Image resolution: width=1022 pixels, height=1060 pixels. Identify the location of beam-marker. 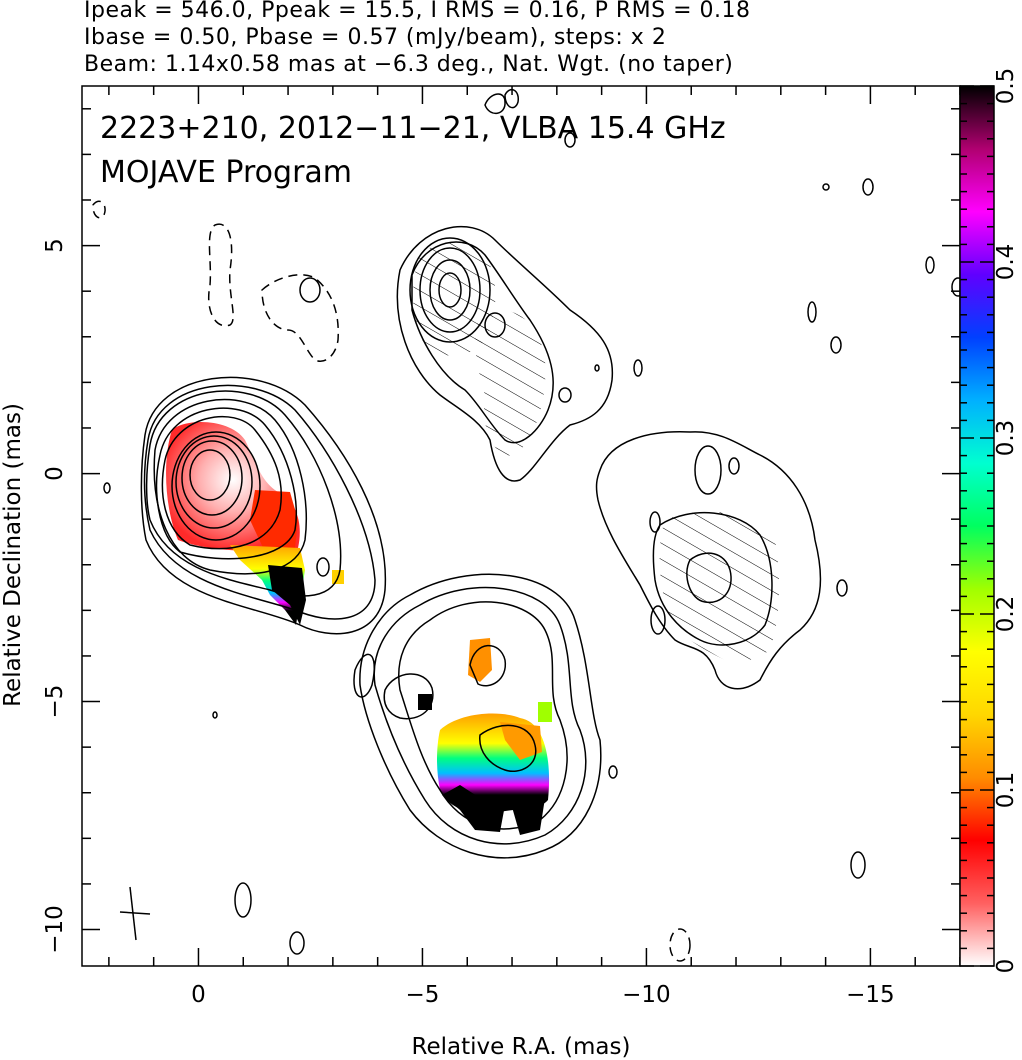
(135, 913).